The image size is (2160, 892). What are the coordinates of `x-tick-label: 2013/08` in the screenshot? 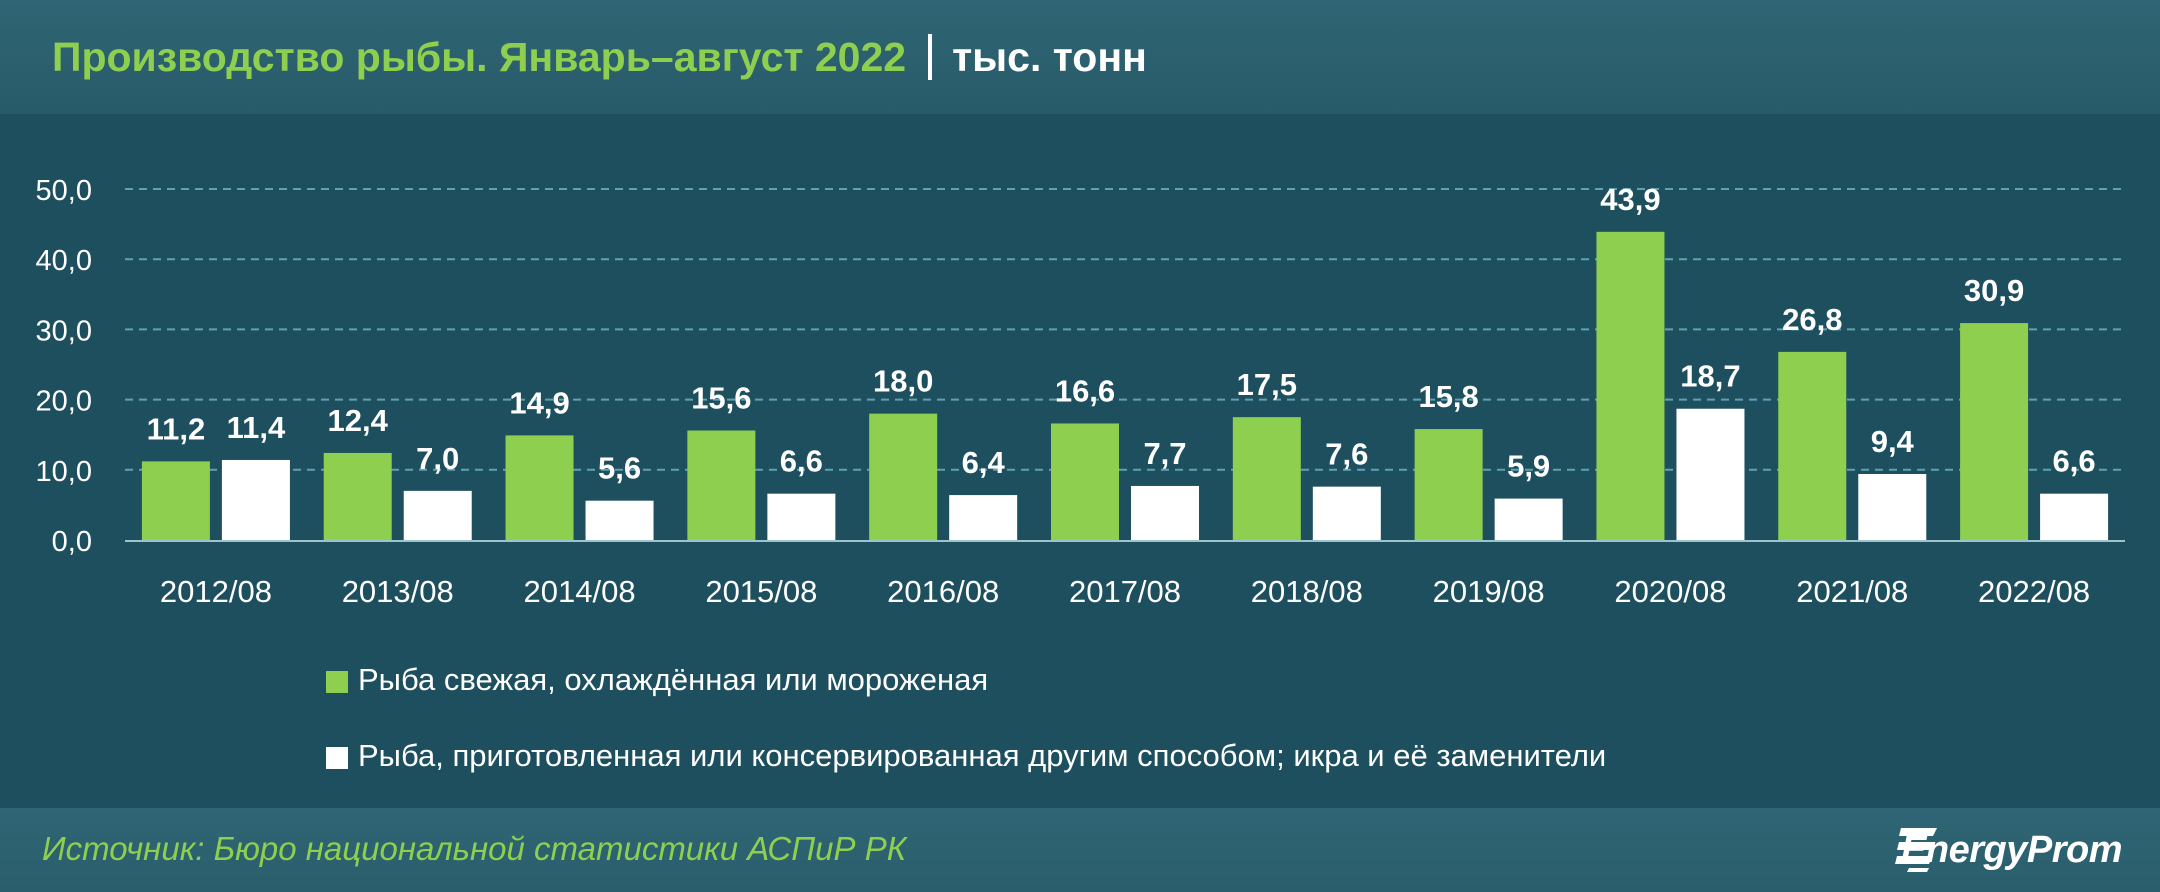 It's located at (398, 591).